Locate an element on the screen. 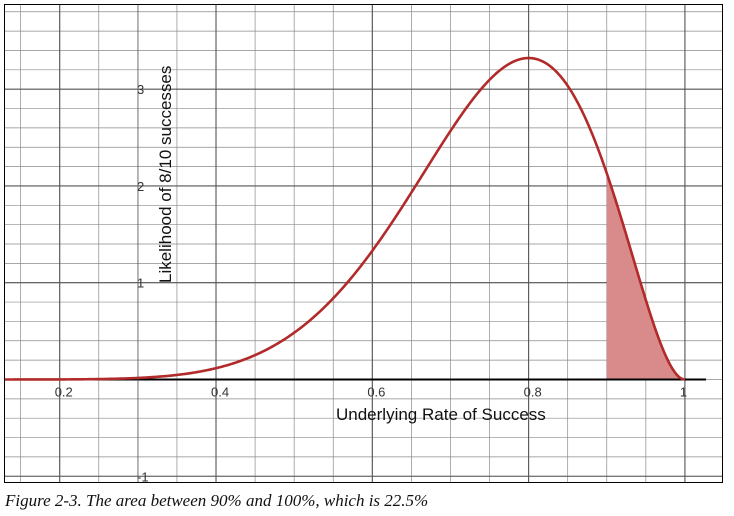 This screenshot has height=516, width=734. x-tick-label: 0.2 is located at coordinates (64, 391).